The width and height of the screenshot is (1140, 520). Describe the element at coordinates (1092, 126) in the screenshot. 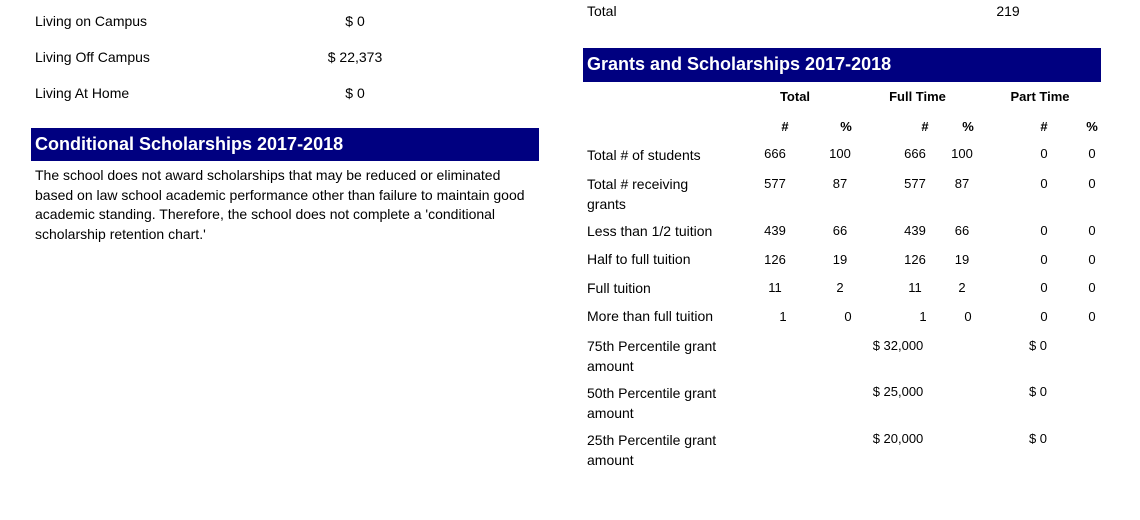

I see `subheader-part-time-percent: %` at that location.